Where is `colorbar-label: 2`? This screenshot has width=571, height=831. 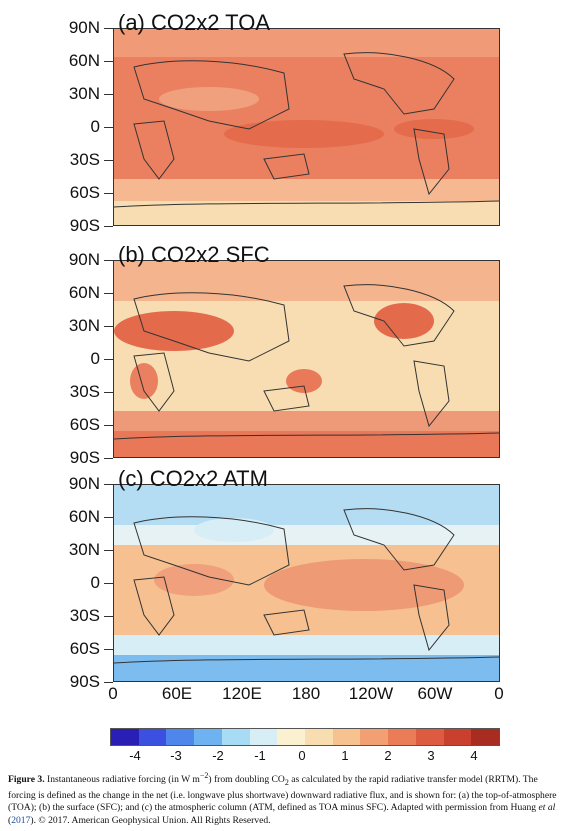
colorbar-label: 2 is located at coordinates (388, 755).